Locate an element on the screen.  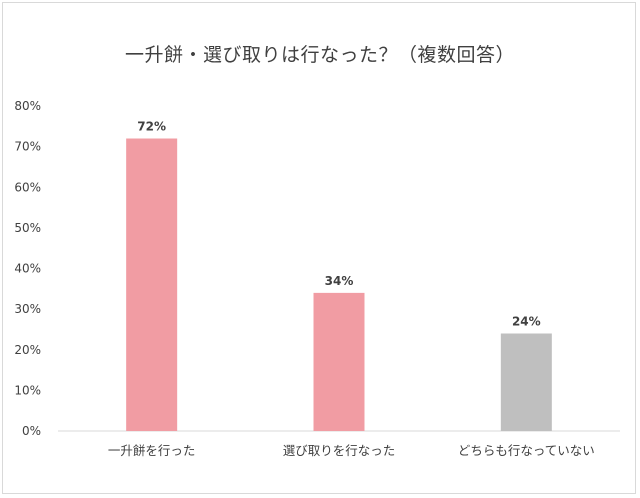
y-tick-label: 60% is located at coordinates (27, 187).